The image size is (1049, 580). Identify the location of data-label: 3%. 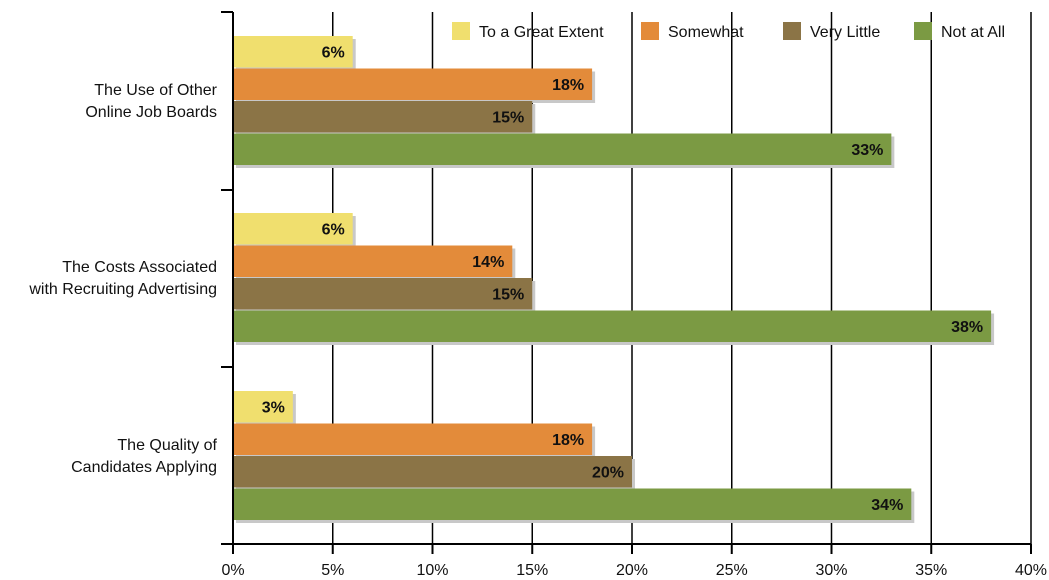
(273, 407).